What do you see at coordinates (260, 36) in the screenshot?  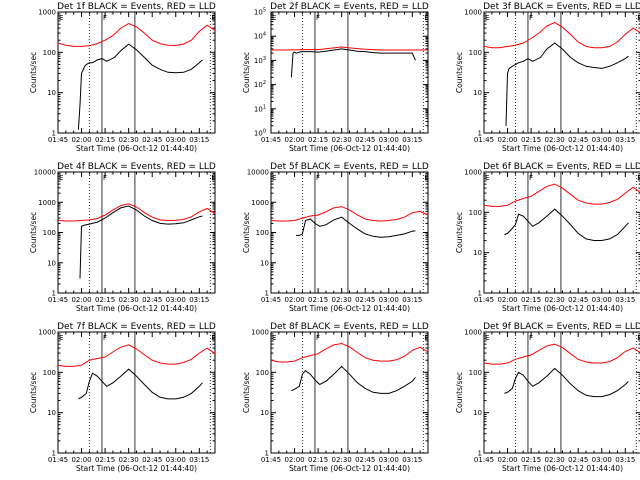 I see `y-tick-label: 10⁴` at bounding box center [260, 36].